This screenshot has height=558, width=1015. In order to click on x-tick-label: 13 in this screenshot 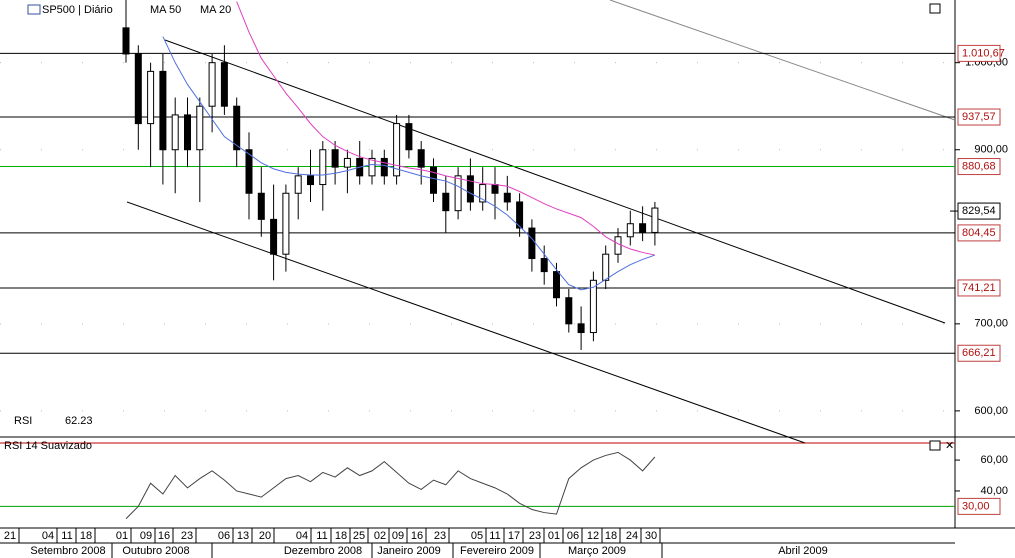, I will do `click(243, 536)`.